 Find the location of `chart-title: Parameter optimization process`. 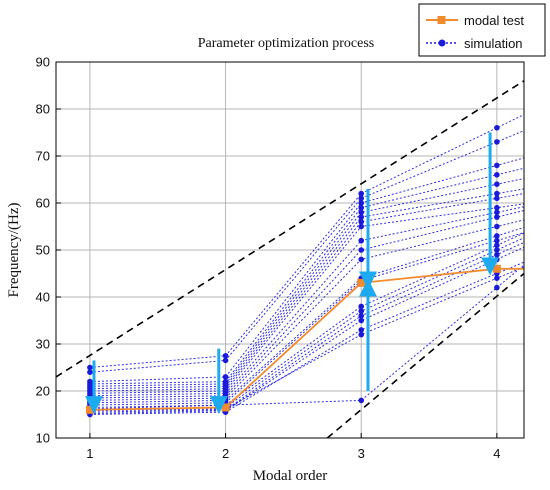

chart-title: Parameter optimization process is located at coordinates (286, 43).